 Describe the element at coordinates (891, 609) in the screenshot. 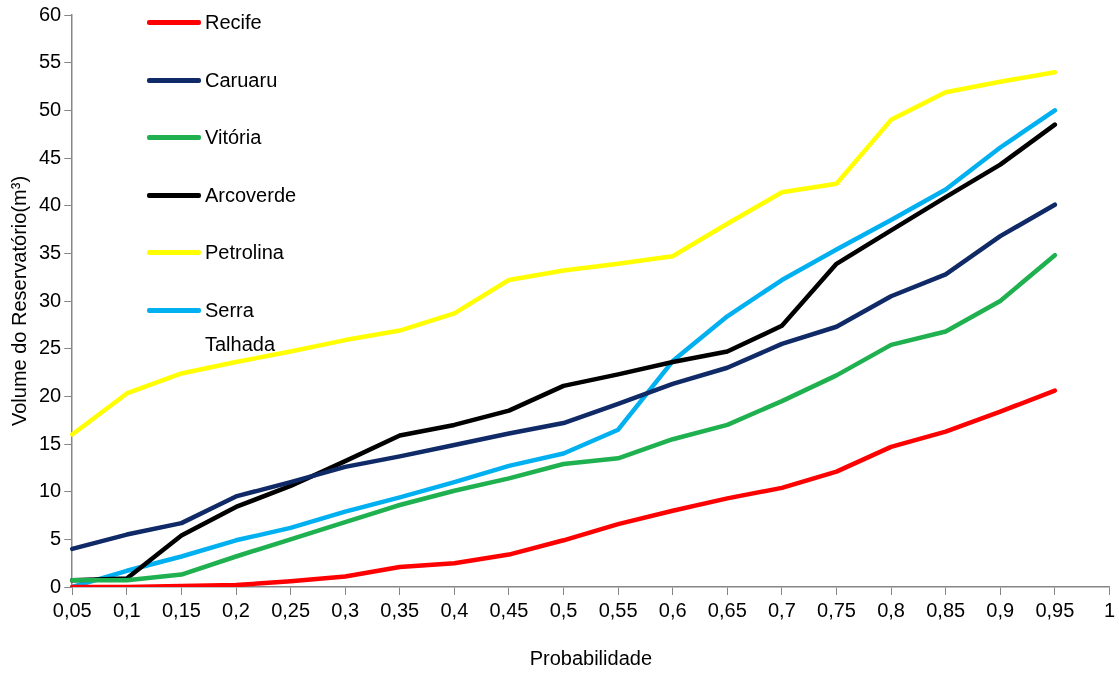

I see `x-tick-label: 0,8` at that location.